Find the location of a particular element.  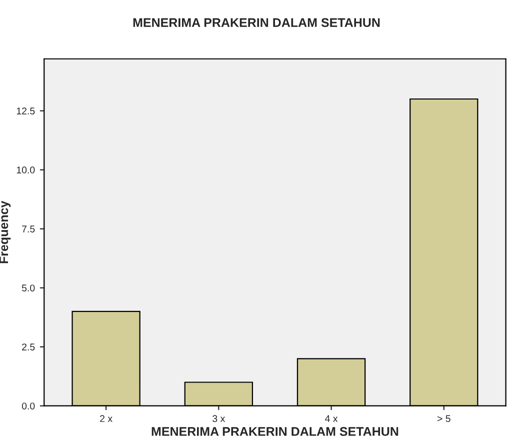

y-tick-label: 10.0 is located at coordinates (25, 170).